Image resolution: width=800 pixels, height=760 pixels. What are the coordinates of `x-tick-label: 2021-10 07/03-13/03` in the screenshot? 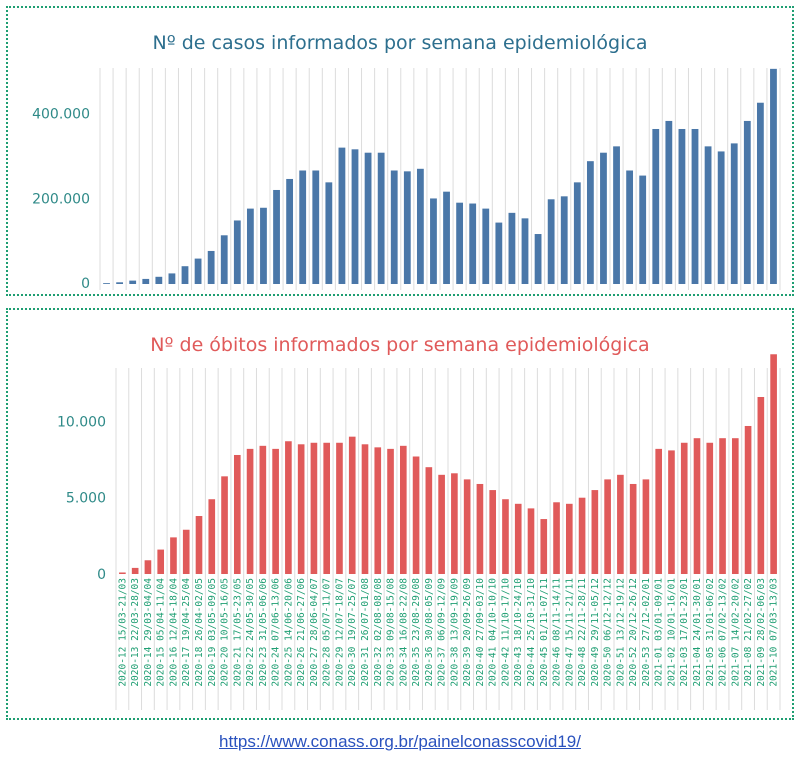 It's located at (774, 632).